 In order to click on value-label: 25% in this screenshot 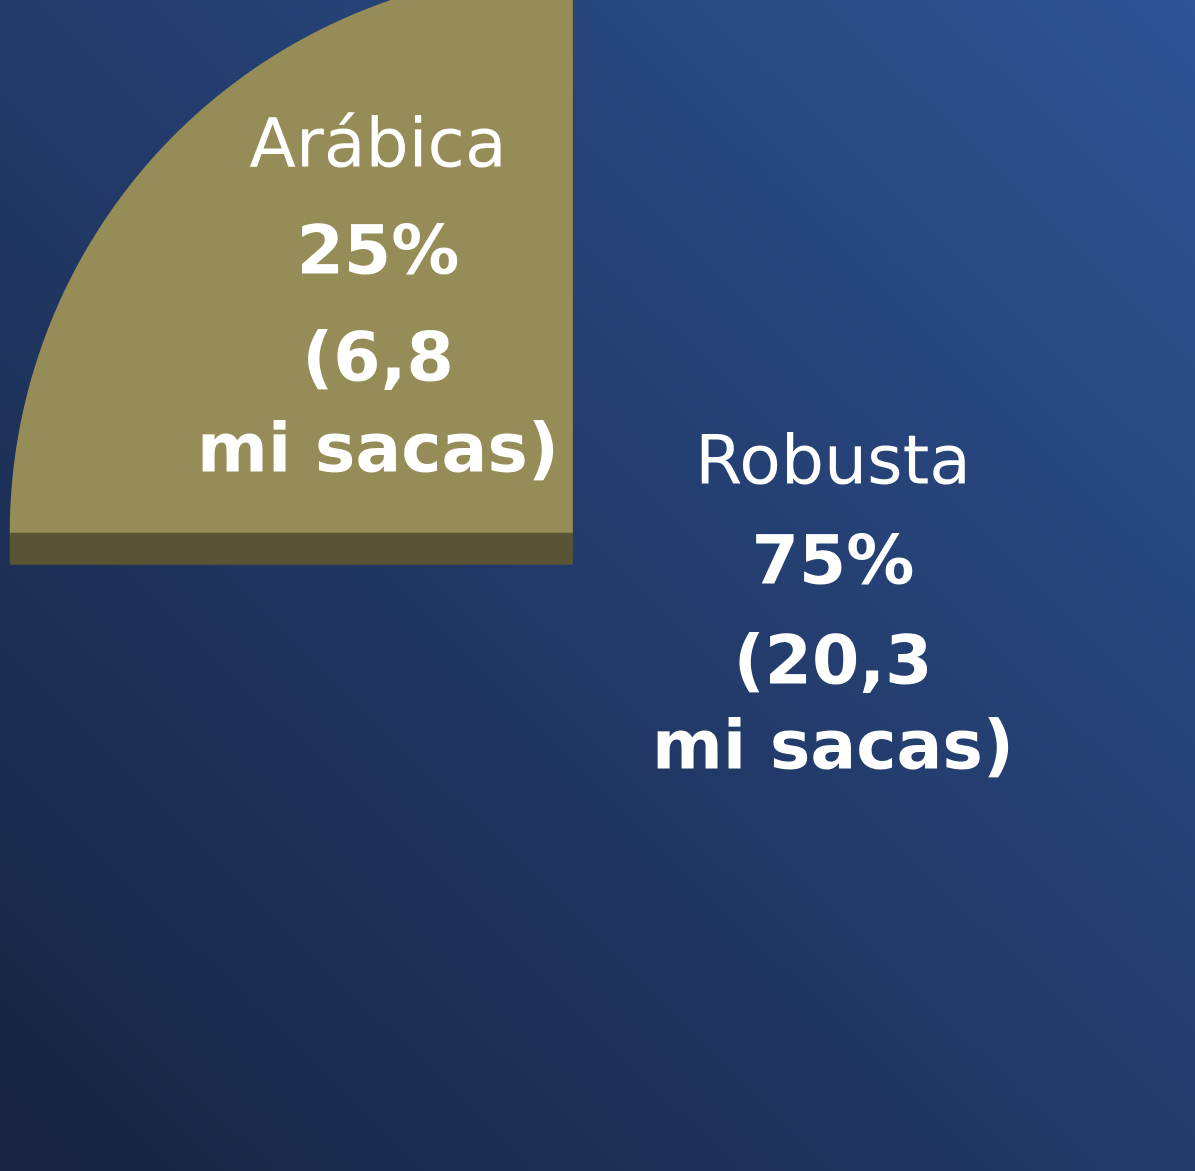, I will do `click(378, 251)`.